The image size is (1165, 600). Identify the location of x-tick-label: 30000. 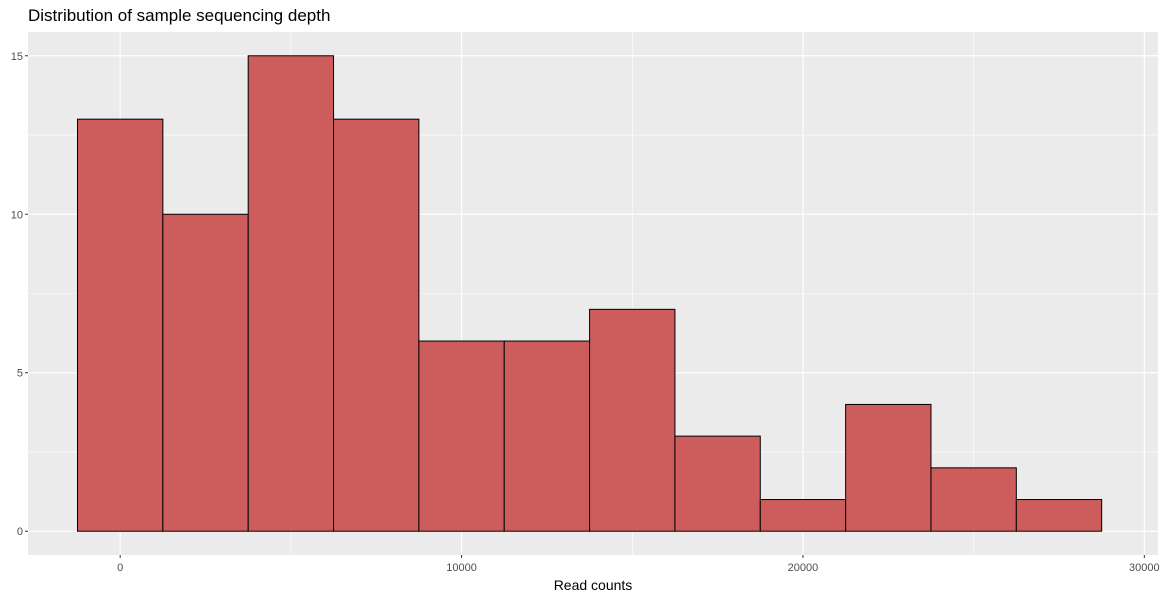
(1144, 568).